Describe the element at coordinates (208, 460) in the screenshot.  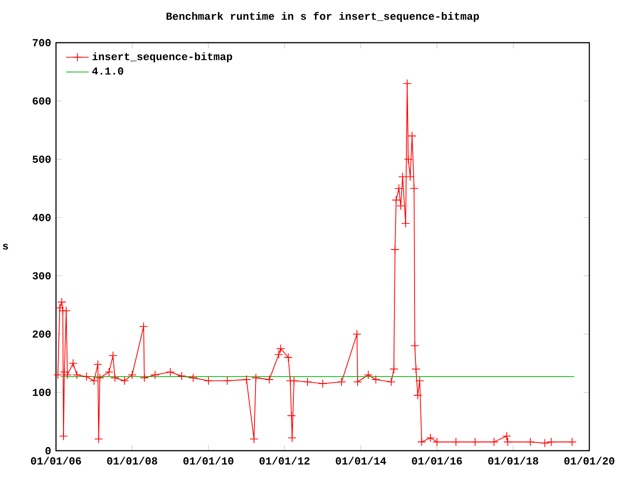
I see `x-tick-label: 01/01/10` at that location.